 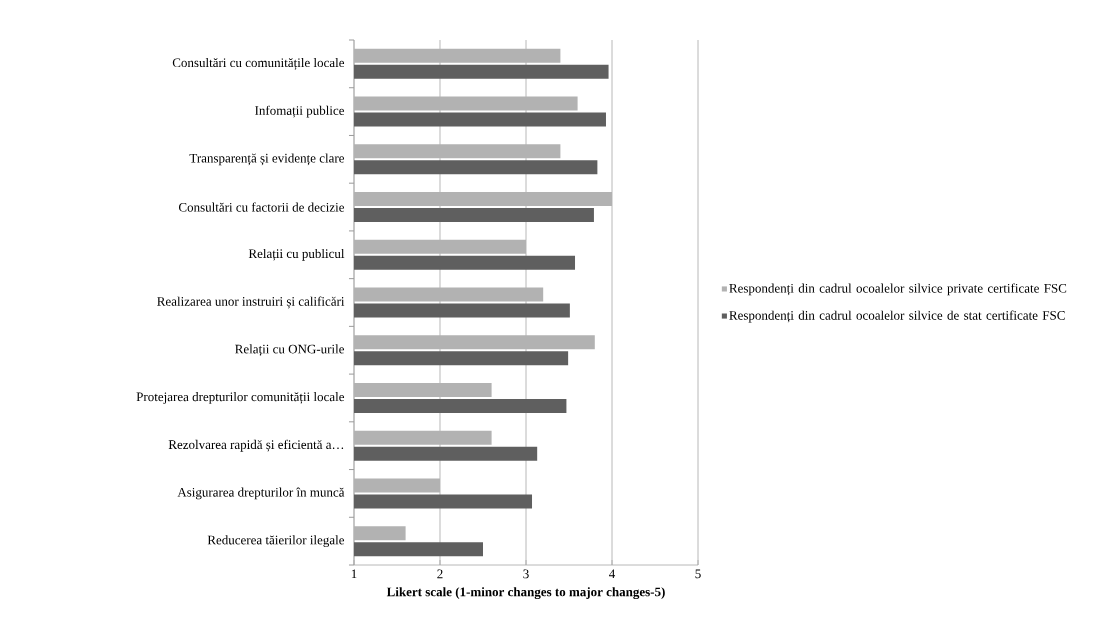 I want to click on x-tick-label: 4, so click(x=612, y=574).